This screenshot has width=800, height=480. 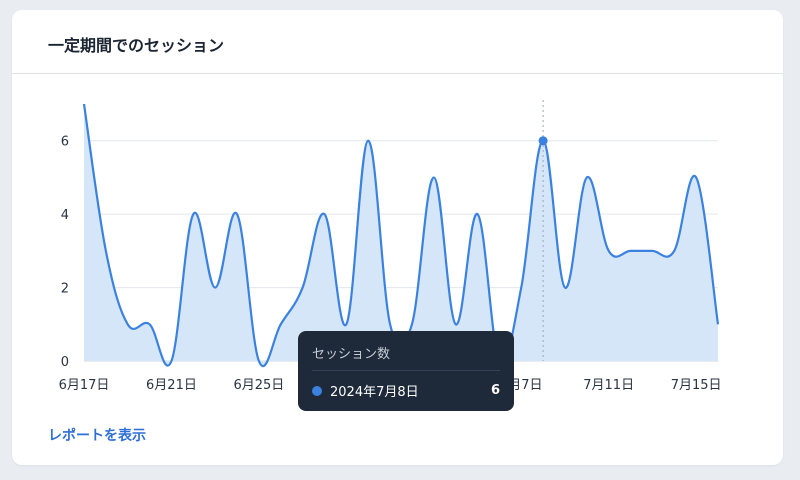 I want to click on tooltip-value: 6, so click(x=495, y=390).